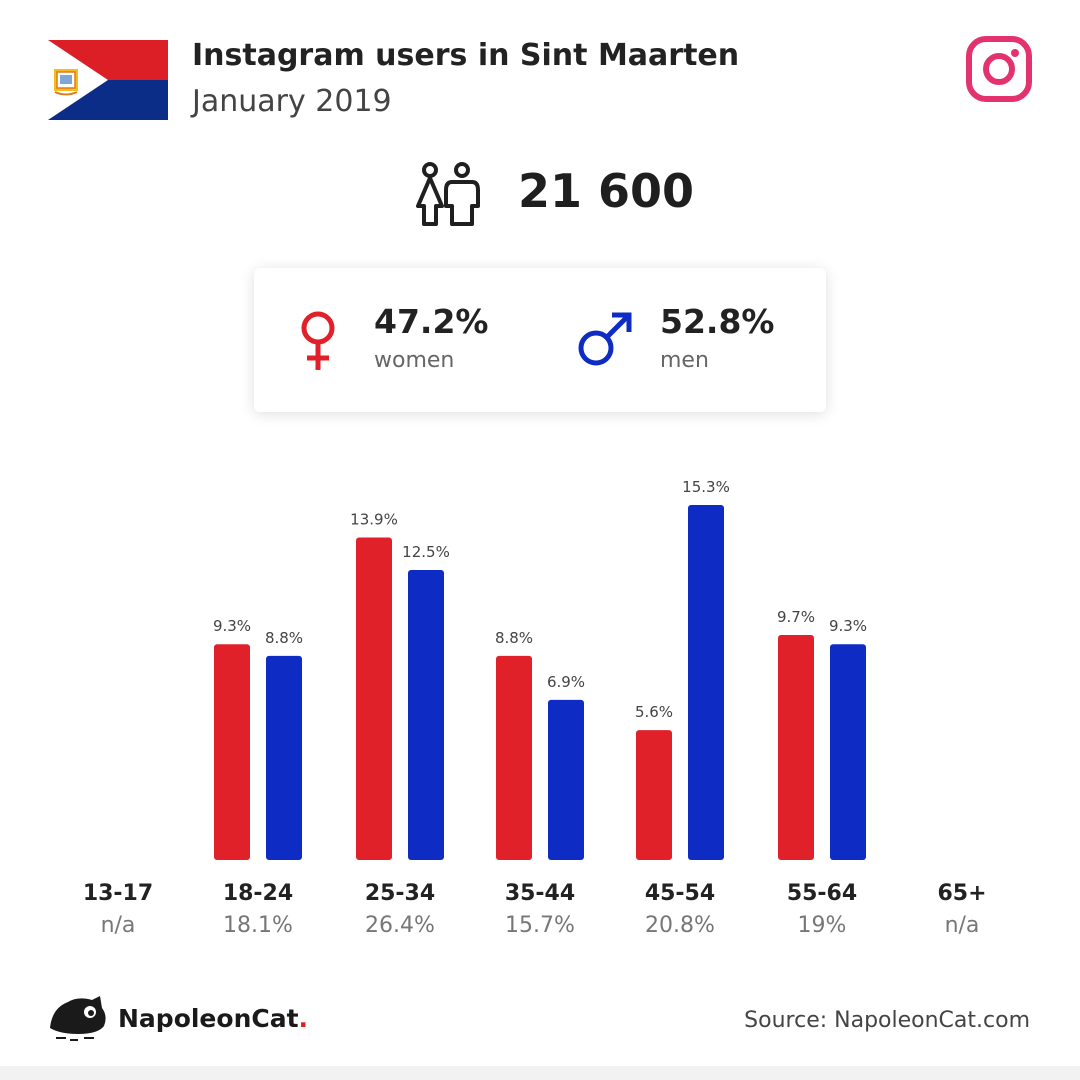 This screenshot has width=1080, height=1080. What do you see at coordinates (706, 487) in the screenshot?
I see `bar-label-men-45-54: 15.3%` at bounding box center [706, 487].